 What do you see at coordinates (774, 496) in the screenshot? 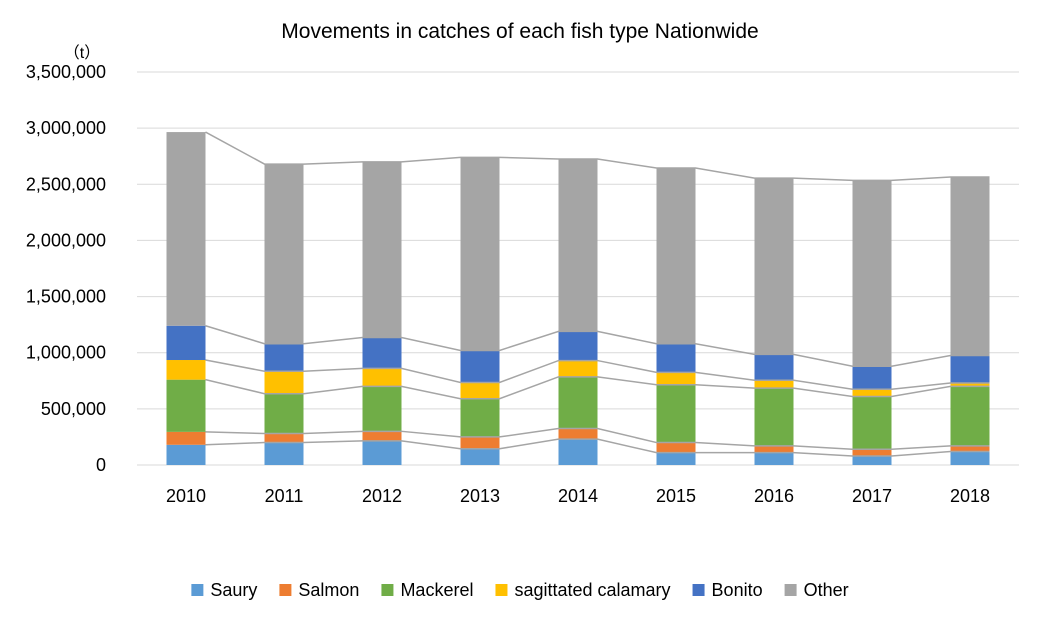
I see `x-tick-label: 2016` at bounding box center [774, 496].